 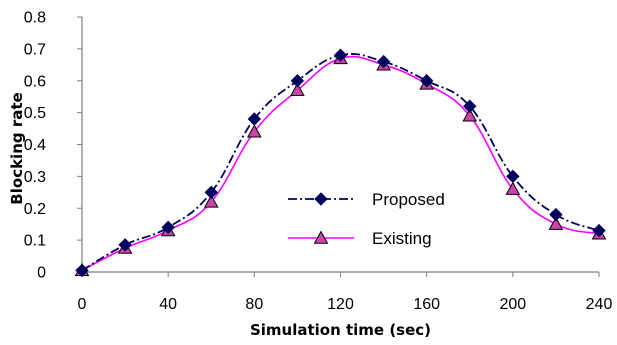 I want to click on y-tick-label: 0.6, so click(x=35, y=81).